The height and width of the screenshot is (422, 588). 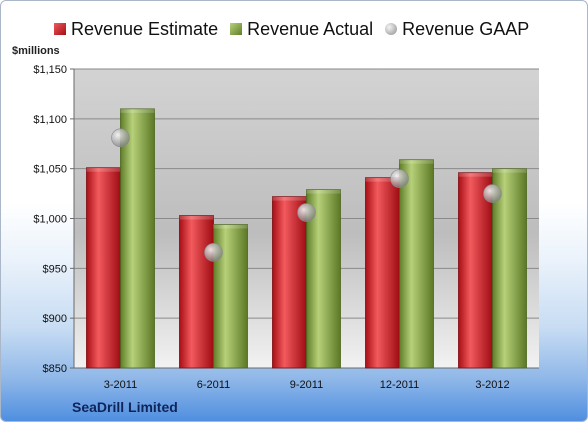 What do you see at coordinates (50, 120) in the screenshot?
I see `y-tick-label: $1,100` at bounding box center [50, 120].